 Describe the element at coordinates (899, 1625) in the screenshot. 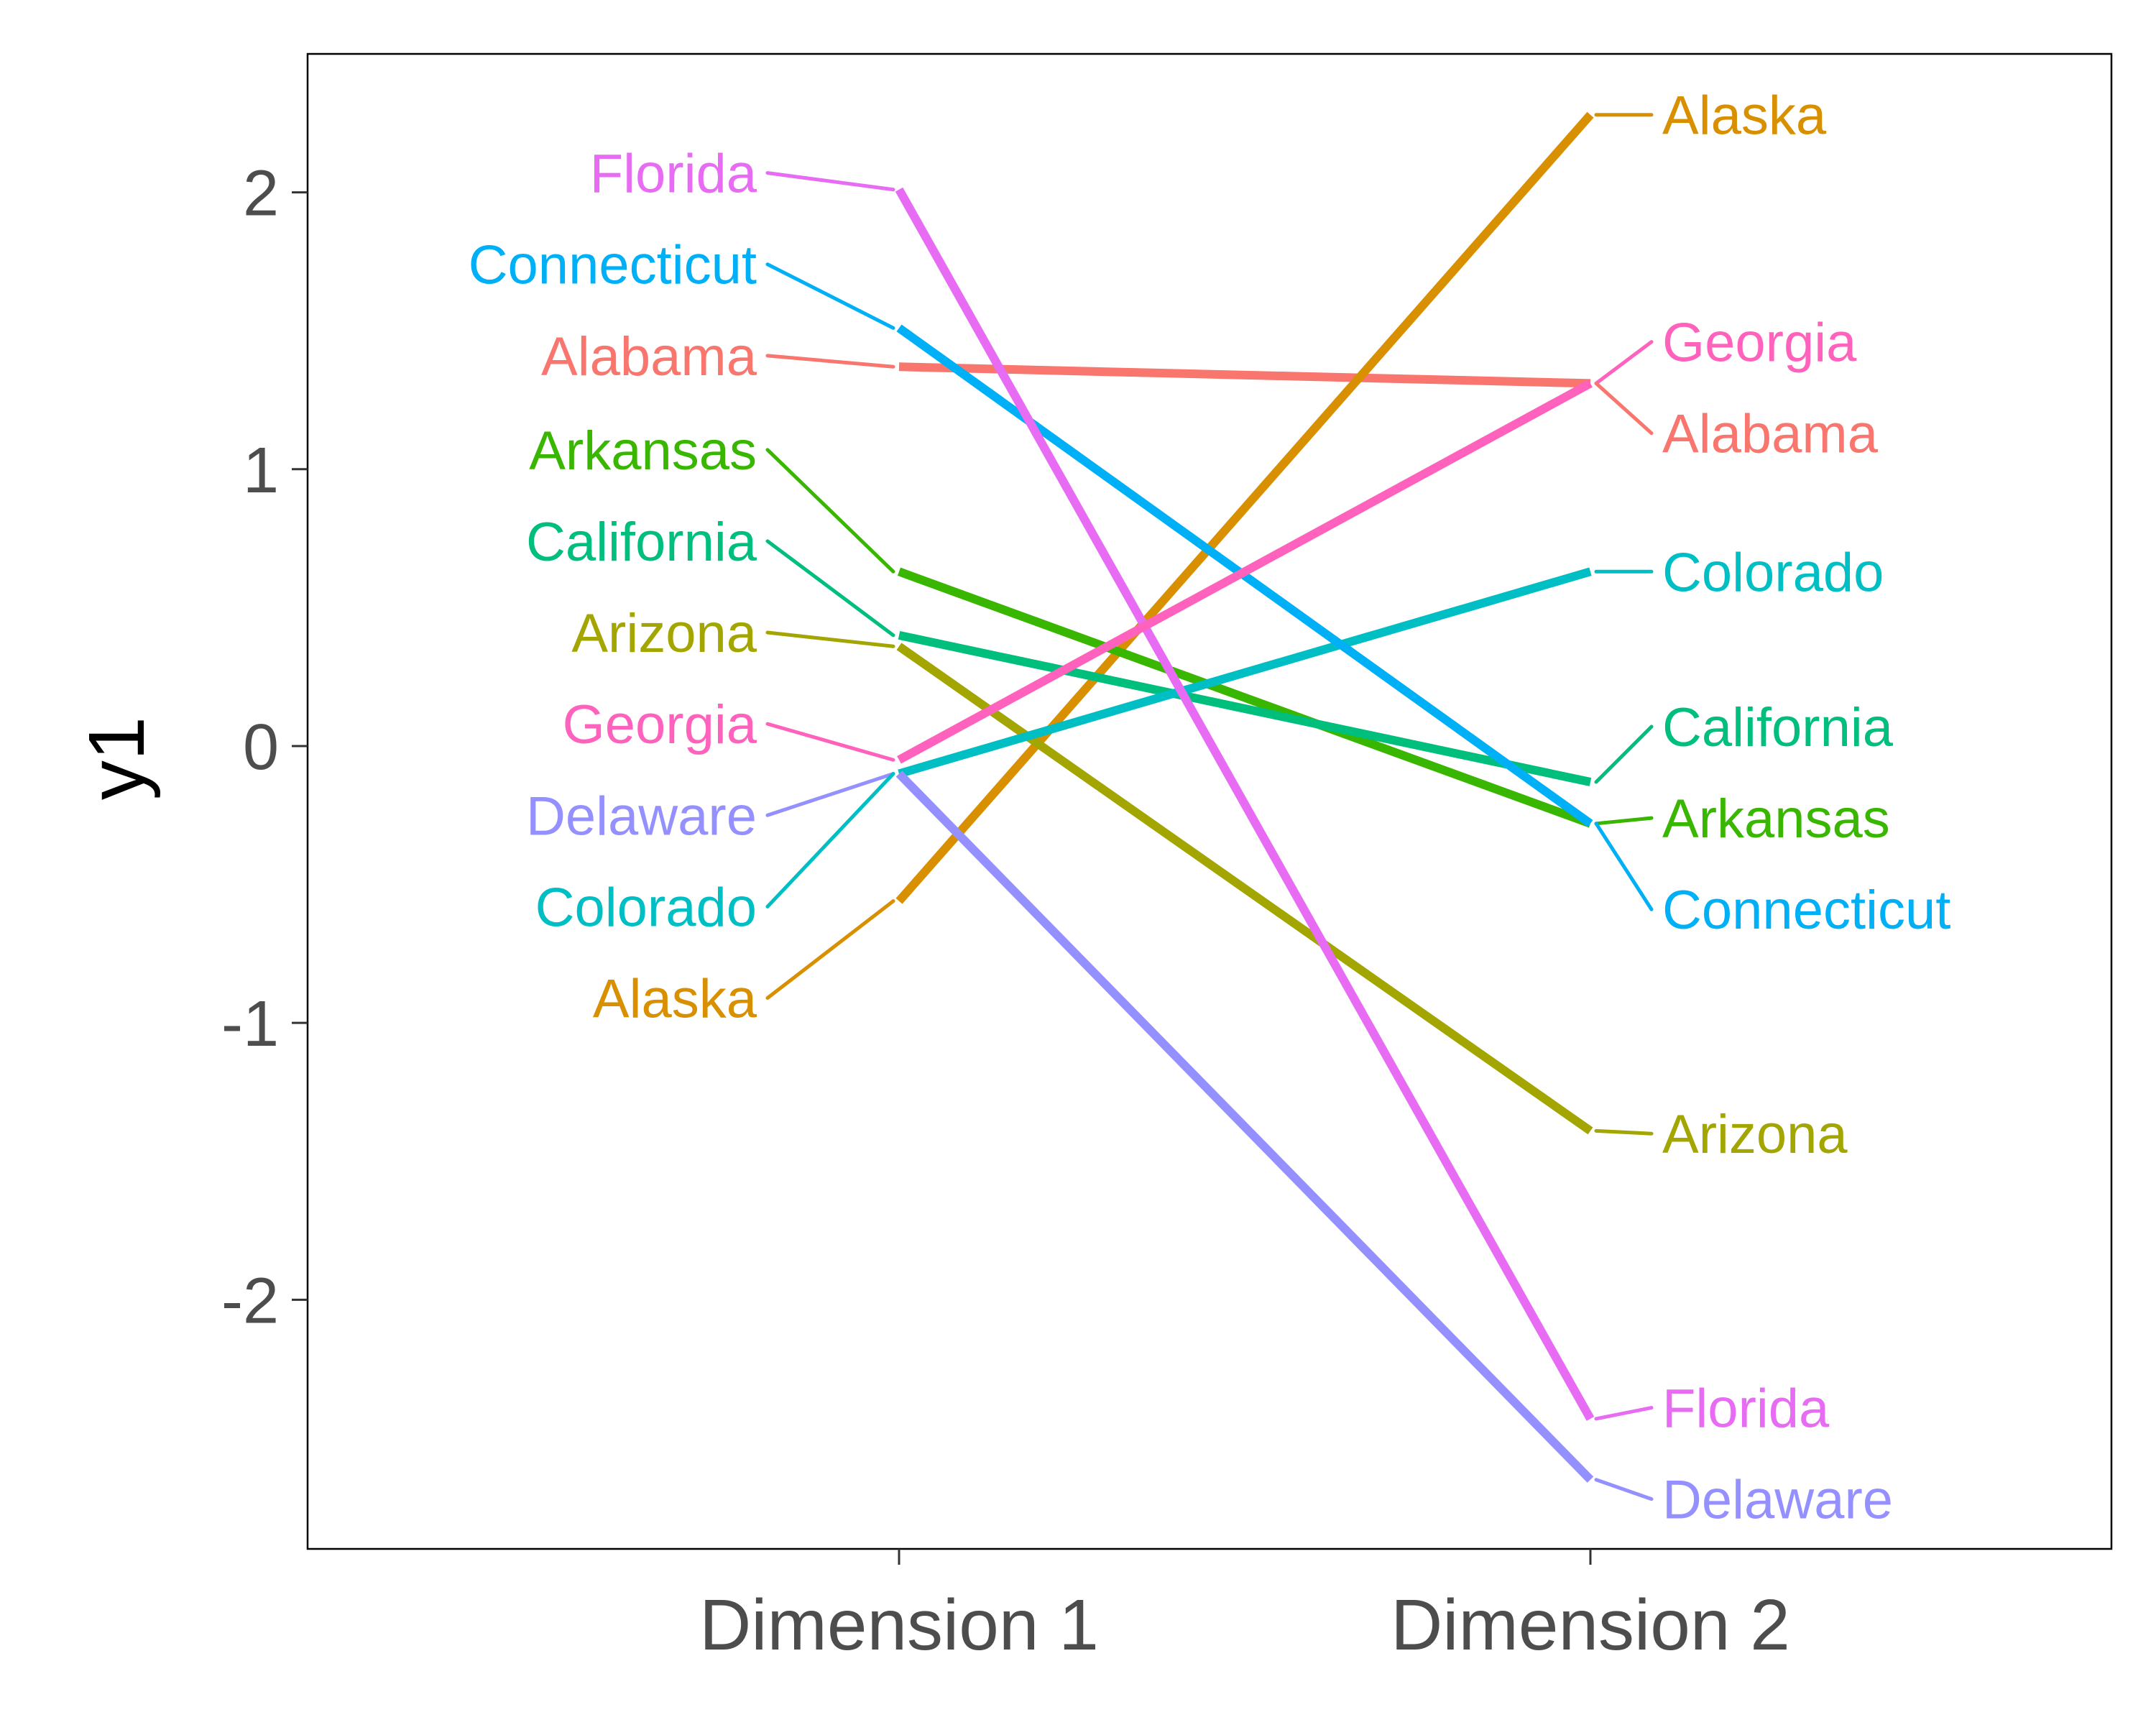

I see `x-tick-label: Dimension 1` at that location.